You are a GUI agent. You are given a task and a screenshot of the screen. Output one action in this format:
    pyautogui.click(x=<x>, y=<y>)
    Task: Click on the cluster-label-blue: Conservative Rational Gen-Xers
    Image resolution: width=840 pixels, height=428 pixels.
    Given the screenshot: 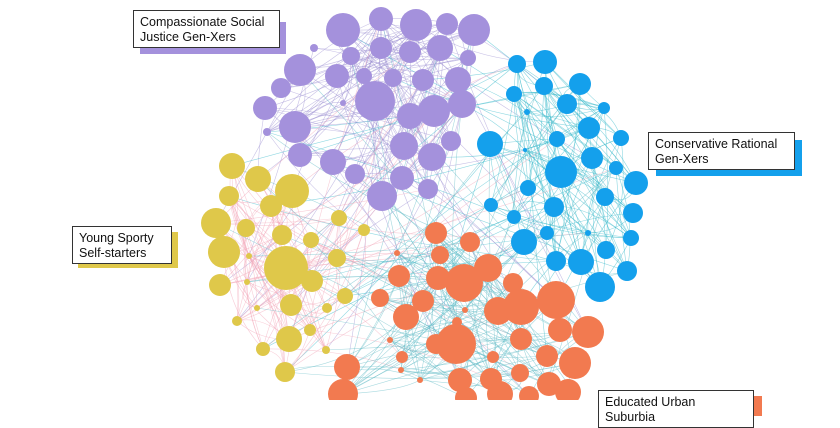 What is the action you would take?
    pyautogui.click(x=721, y=151)
    